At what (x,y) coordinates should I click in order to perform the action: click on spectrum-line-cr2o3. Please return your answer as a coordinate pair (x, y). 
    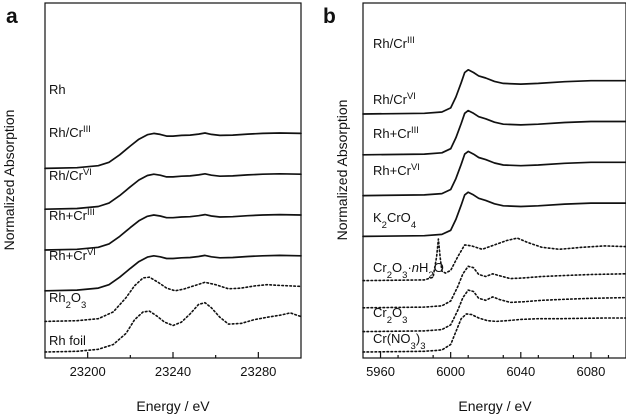
    Looking at the image, I should click on (494, 311).